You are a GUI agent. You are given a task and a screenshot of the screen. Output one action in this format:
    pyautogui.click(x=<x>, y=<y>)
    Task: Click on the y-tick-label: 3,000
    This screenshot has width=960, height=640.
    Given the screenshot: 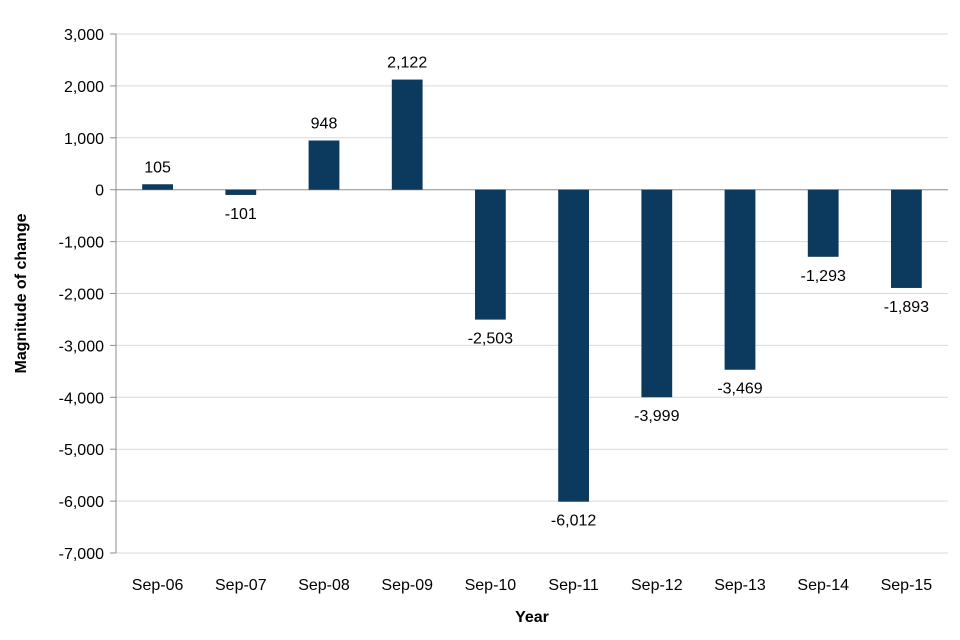 What is the action you would take?
    pyautogui.click(x=84, y=35)
    